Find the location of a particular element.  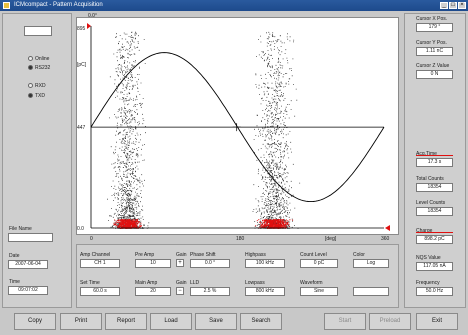

save-button: Save is located at coordinates (216, 321).